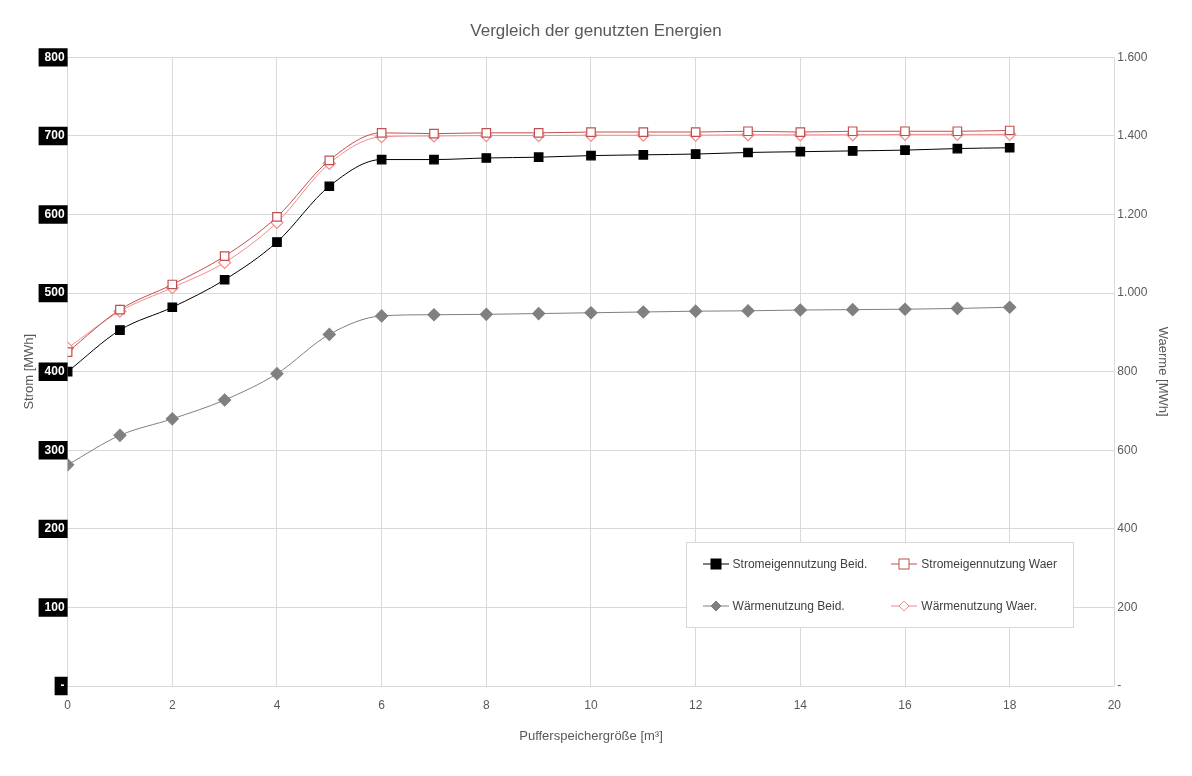 Image resolution: width=1192 pixels, height=776 pixels. Describe the element at coordinates (1132, 292) in the screenshot. I see `y2-tick-label: 1.000` at that location.